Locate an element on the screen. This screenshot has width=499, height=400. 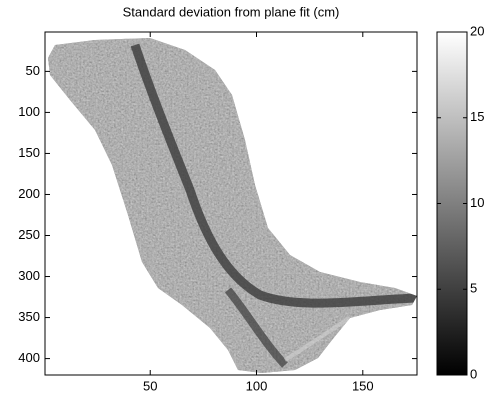
y-tick-label: 400 is located at coordinates (29, 357).